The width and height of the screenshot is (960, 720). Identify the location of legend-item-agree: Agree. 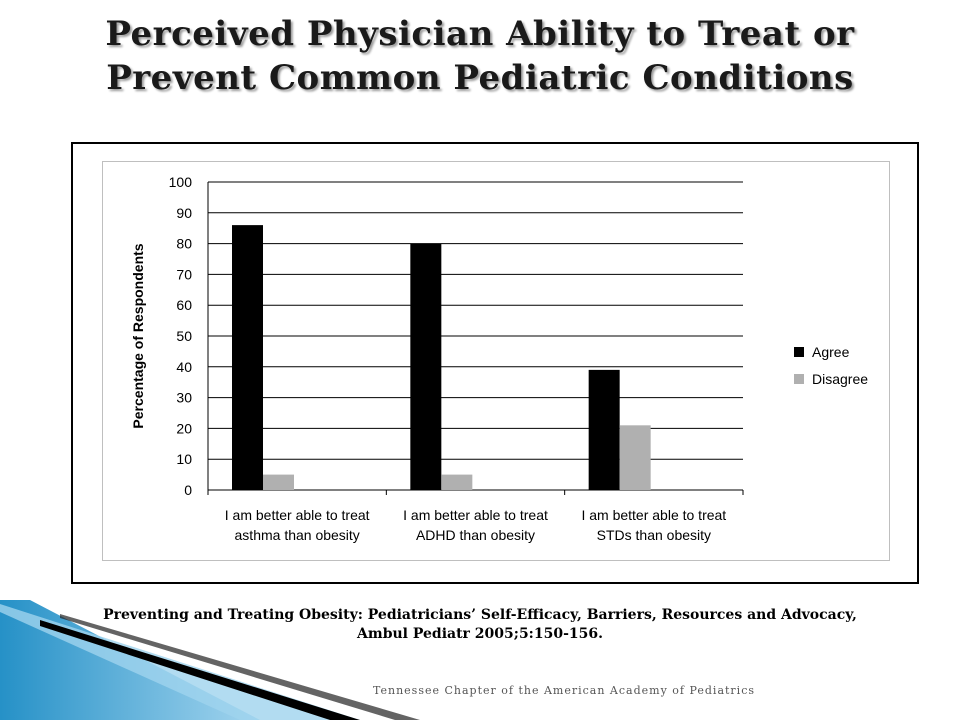
(831, 351).